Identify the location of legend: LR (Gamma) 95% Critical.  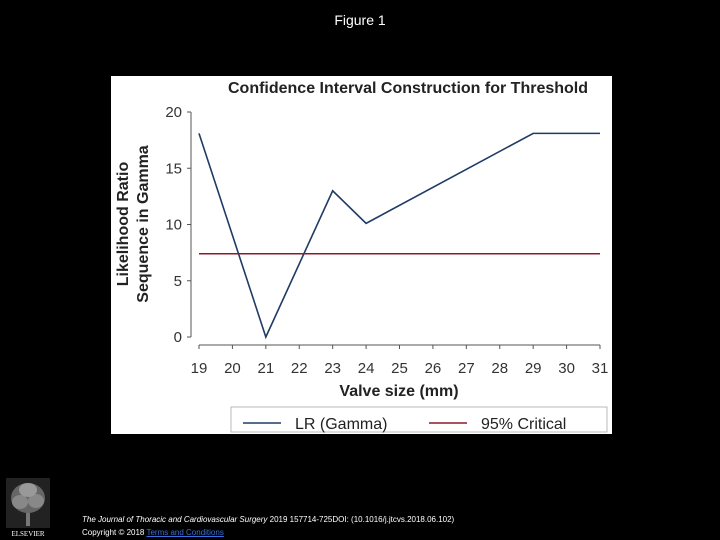
(419, 419).